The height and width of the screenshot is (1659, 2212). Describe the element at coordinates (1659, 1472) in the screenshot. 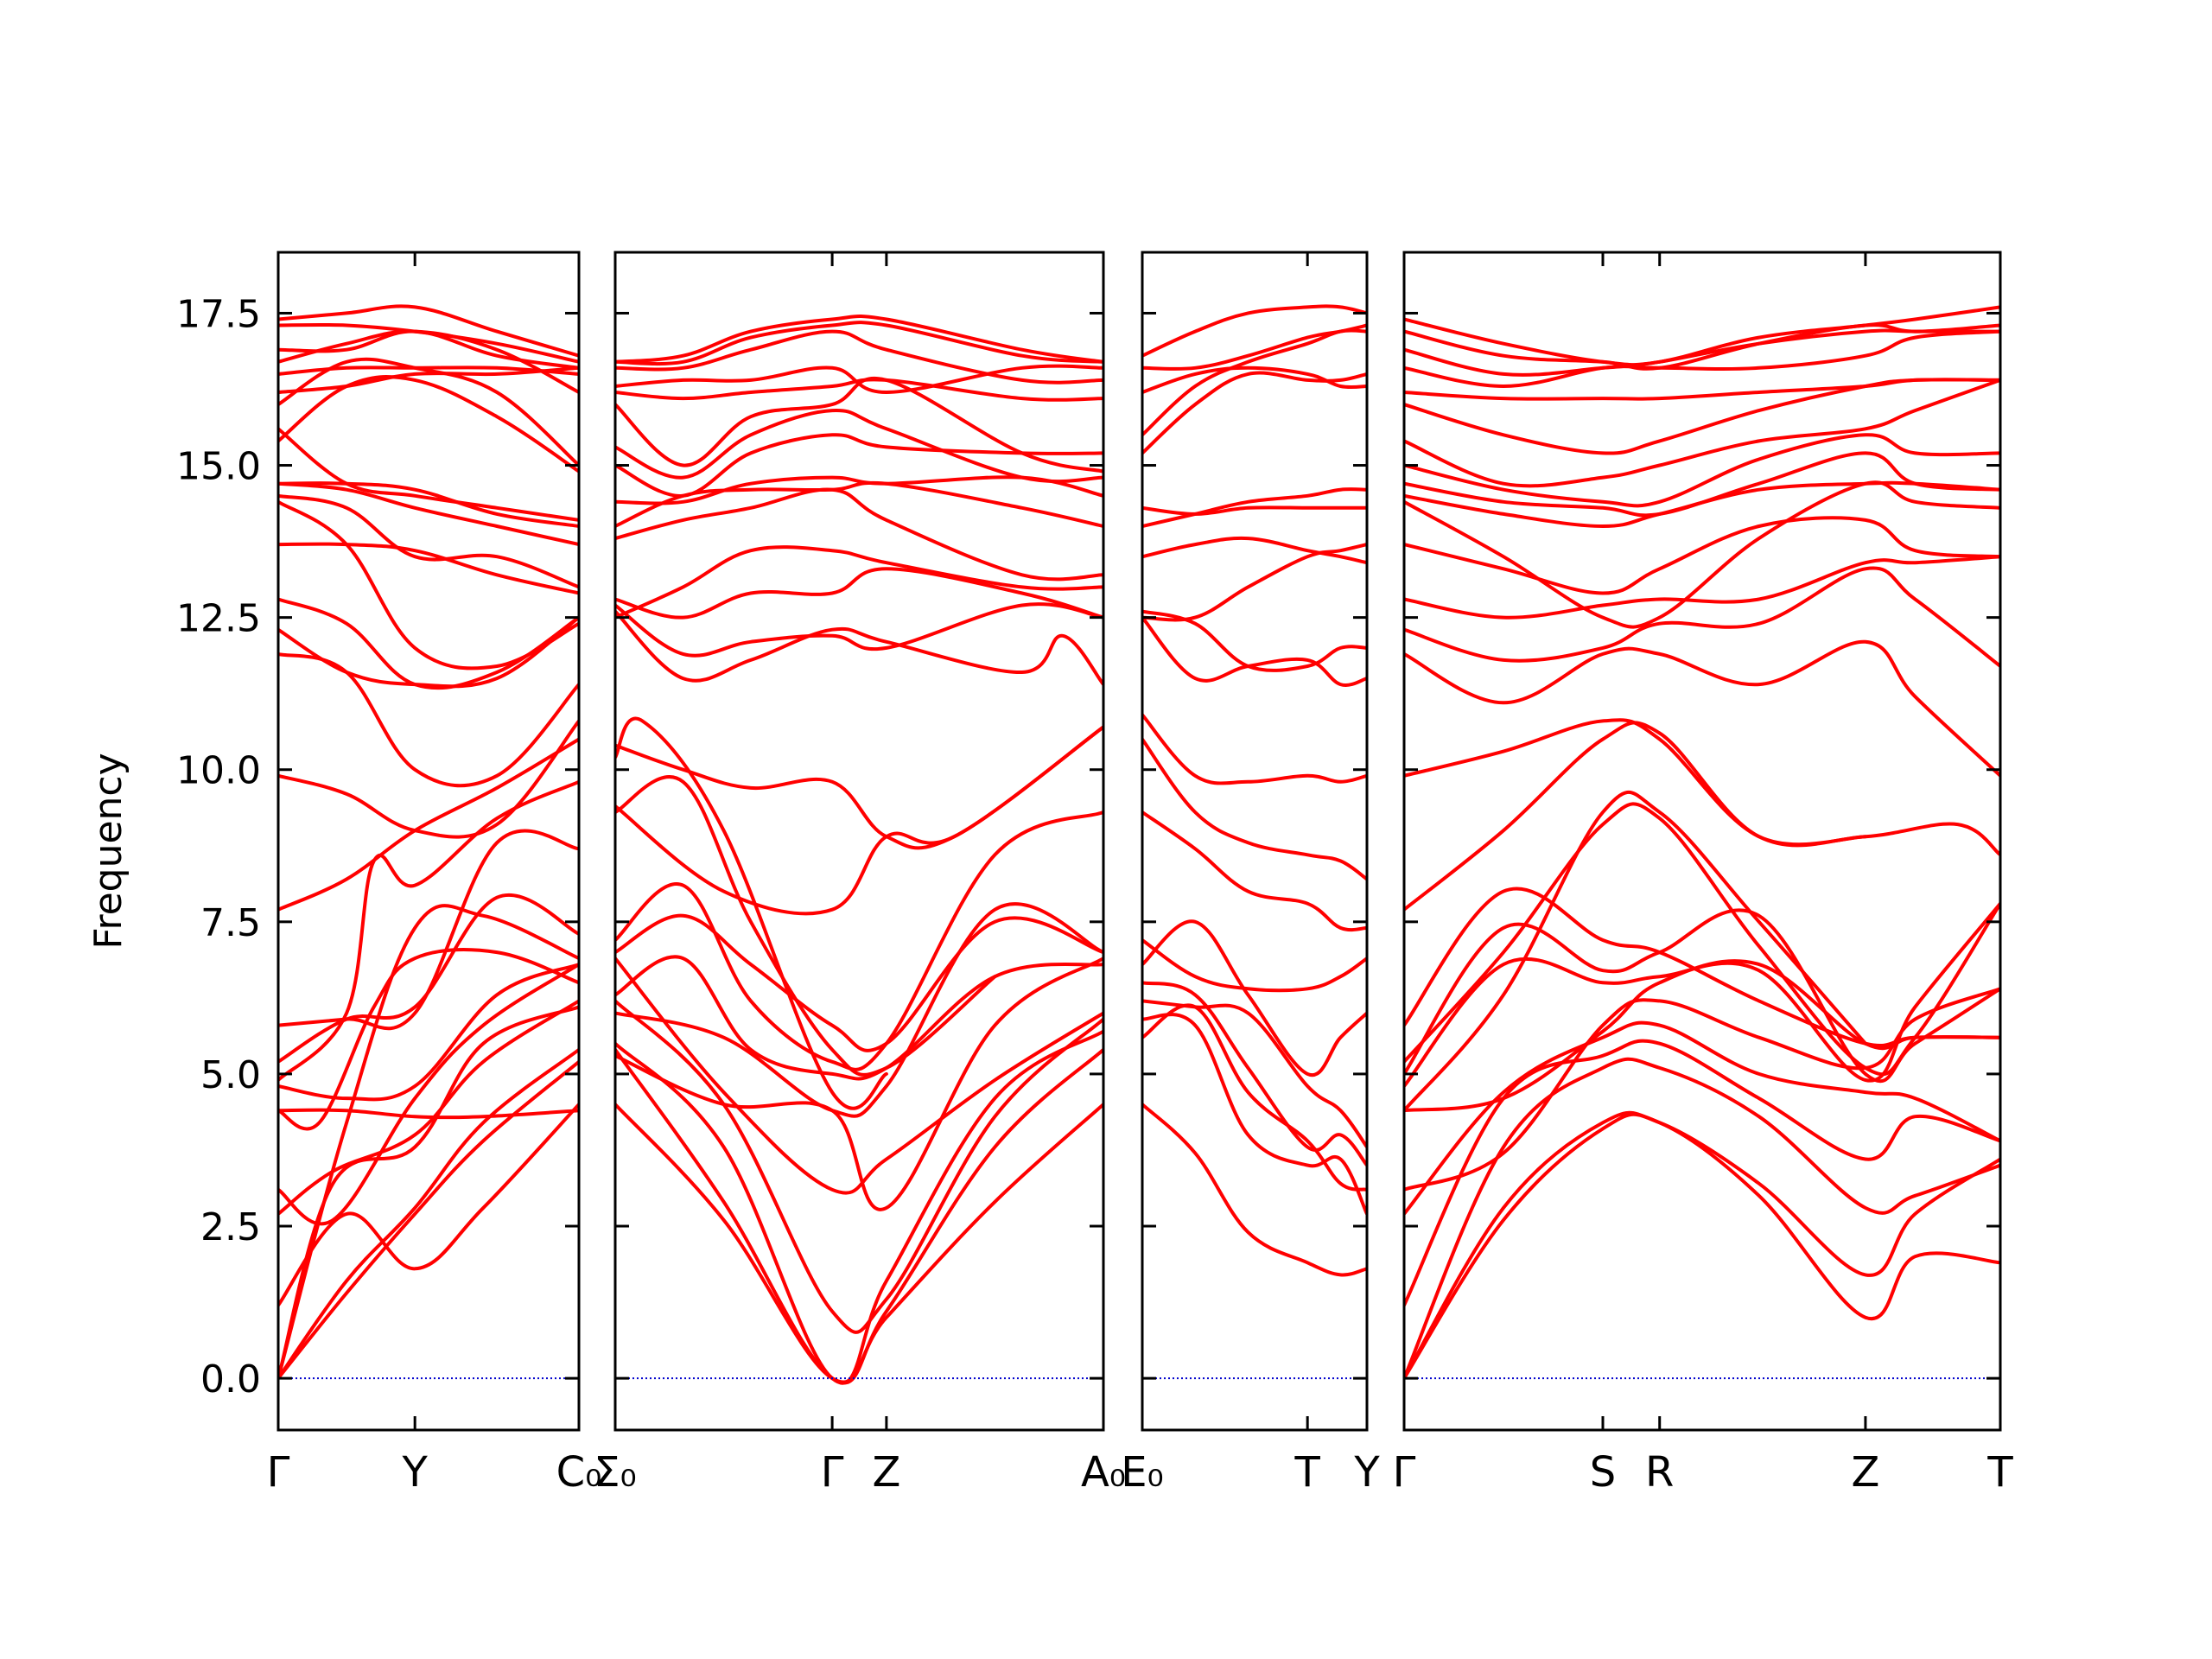

I see `x-tick-label: R` at that location.